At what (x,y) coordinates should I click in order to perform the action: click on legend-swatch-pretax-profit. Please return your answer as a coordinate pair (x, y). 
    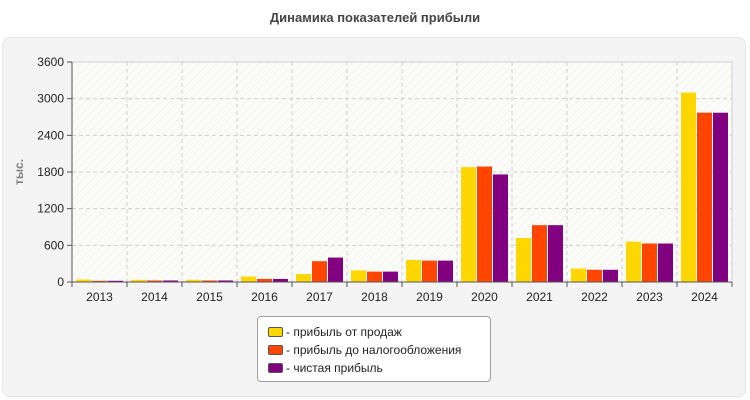
    Looking at the image, I should click on (275, 350).